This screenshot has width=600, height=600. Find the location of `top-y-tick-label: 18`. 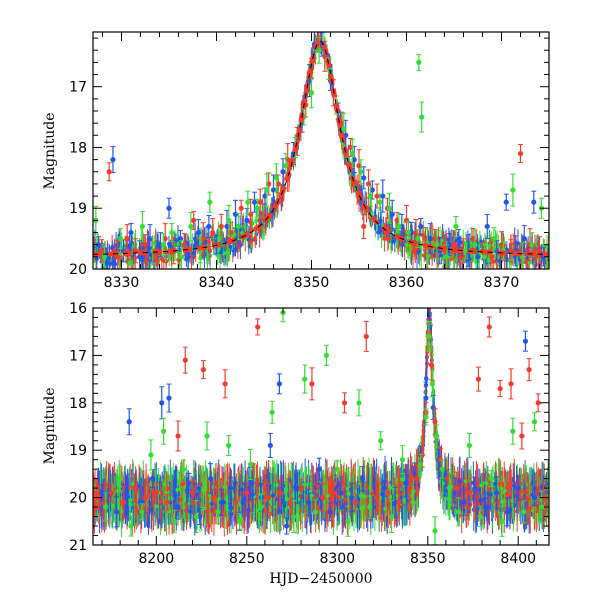

top-y-tick-label: 18 is located at coordinates (78, 148).